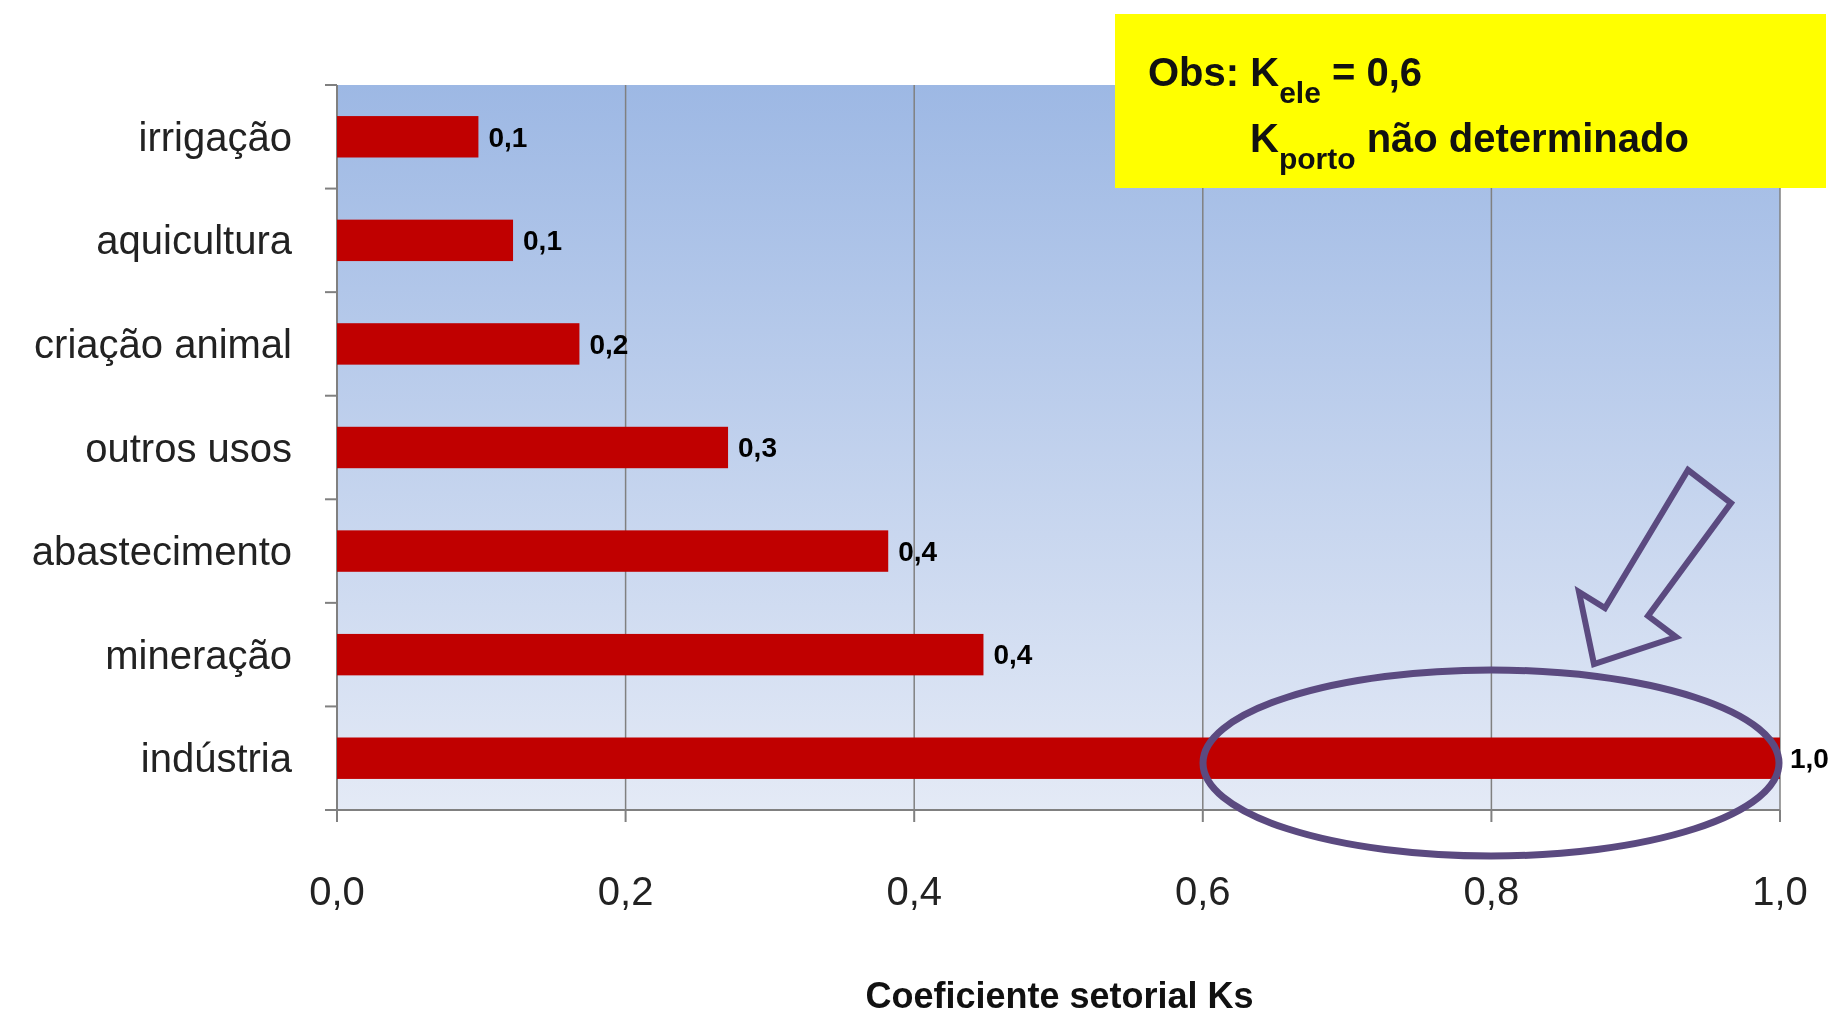 The height and width of the screenshot is (1017, 1841). I want to click on x-tick-label: 0,4, so click(914, 891).